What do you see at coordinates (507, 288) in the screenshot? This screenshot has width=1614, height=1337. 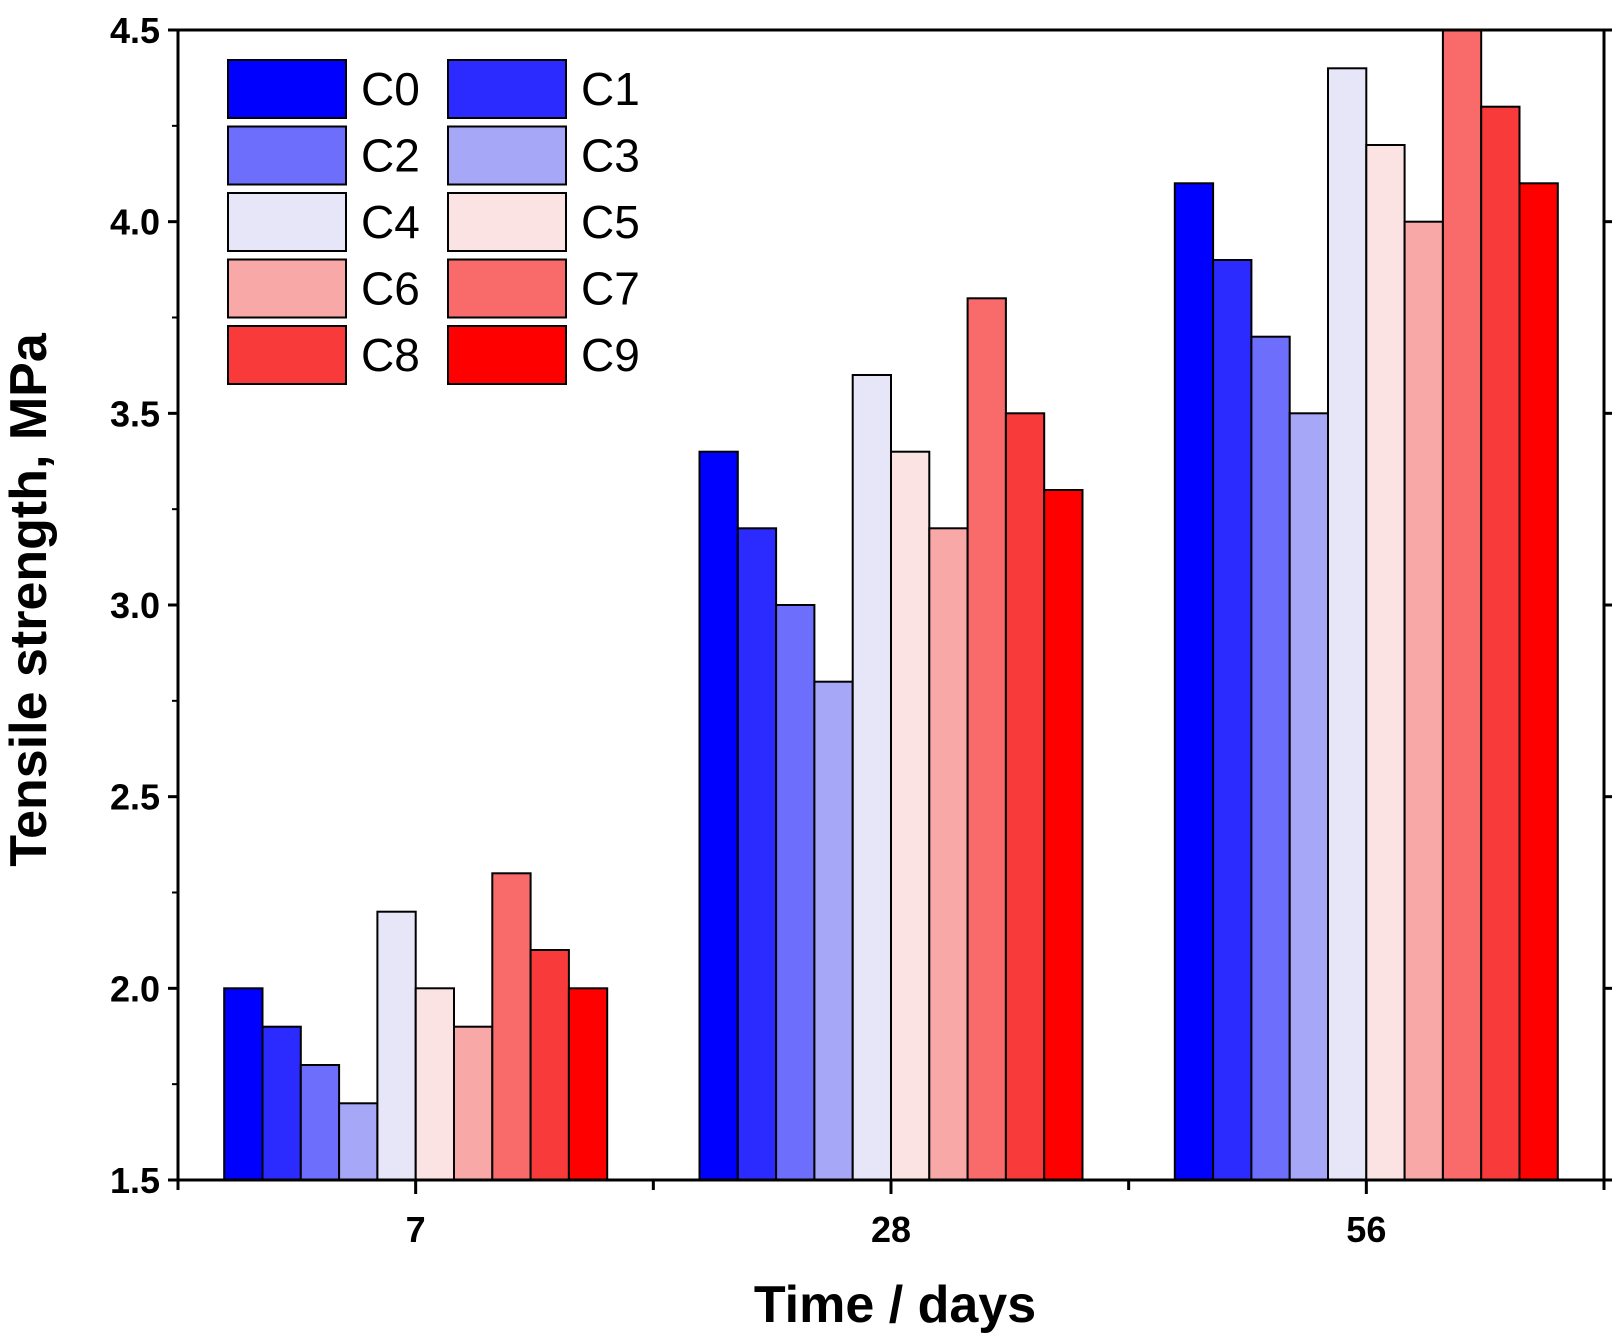 I see `legend-swatch-c7` at bounding box center [507, 288].